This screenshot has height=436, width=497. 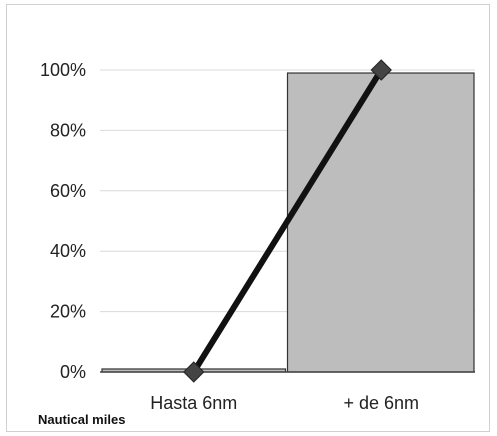 I want to click on x-category-labels: Hasta 6nm + de 6nm, so click(x=284, y=403).